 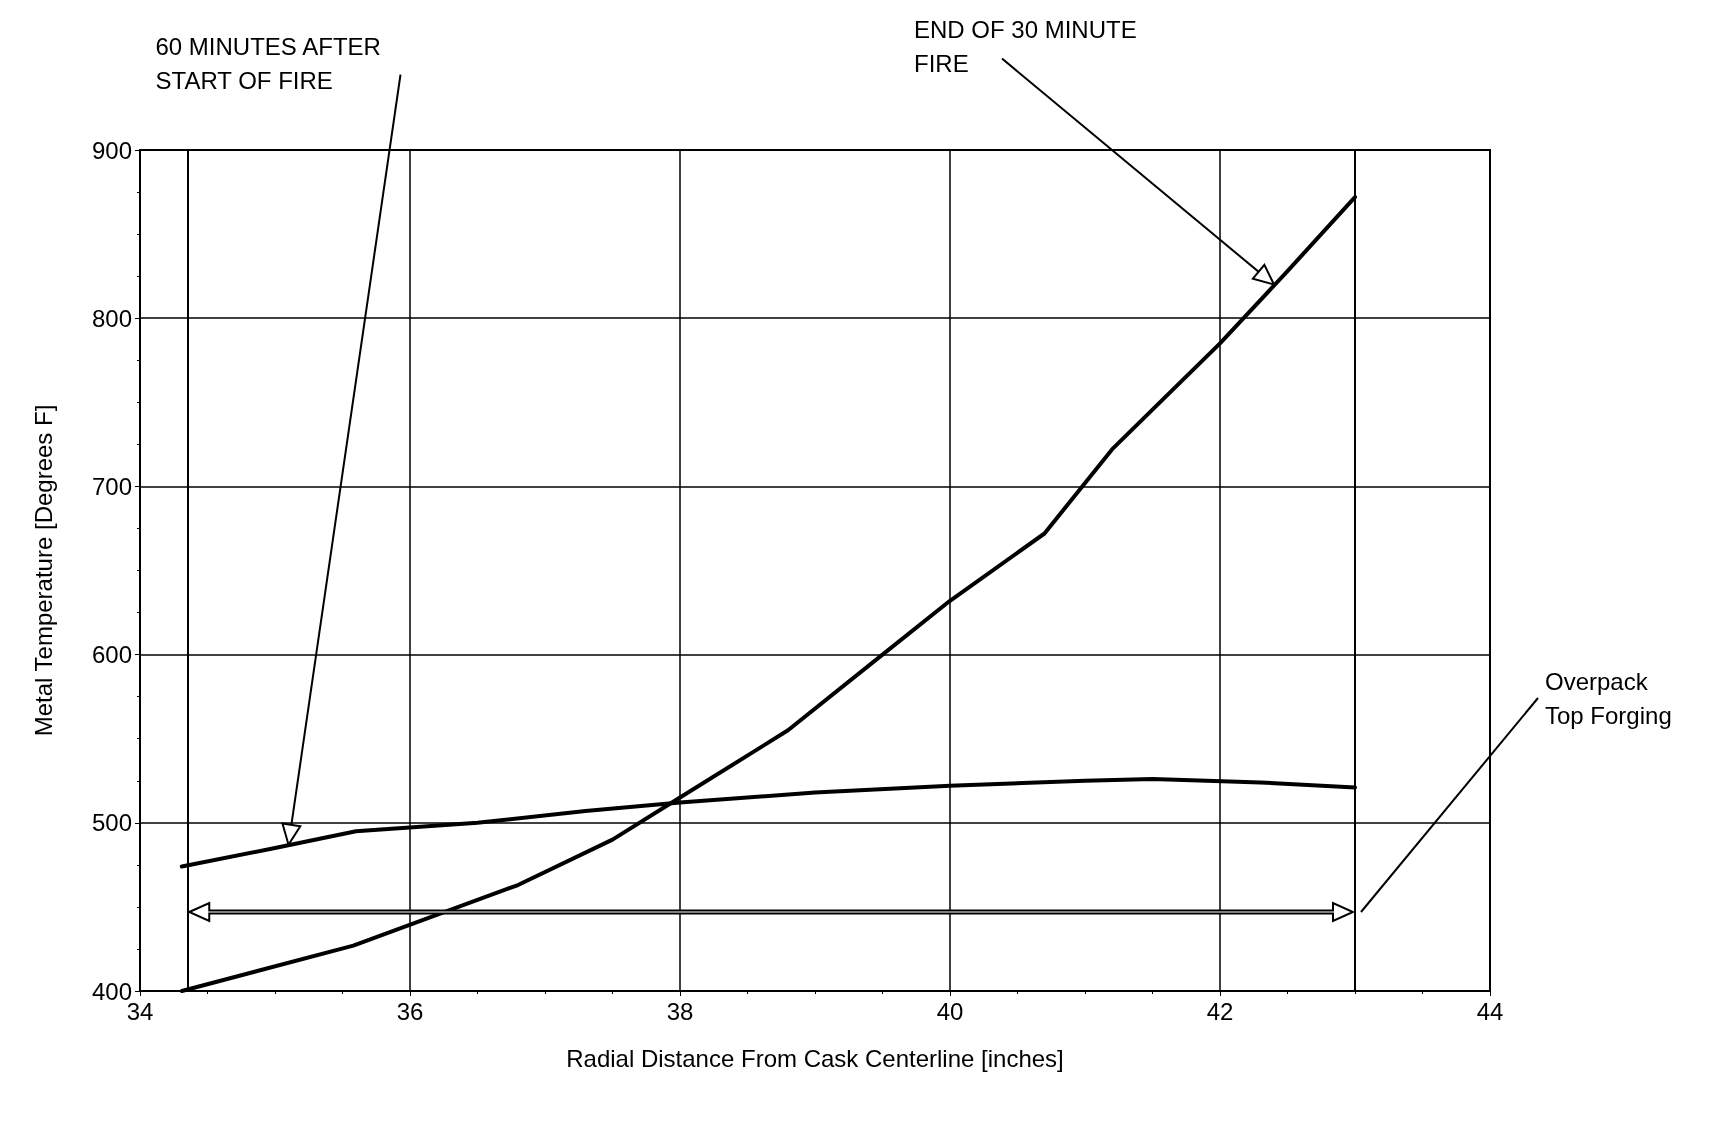 What do you see at coordinates (111, 823) in the screenshot?
I see `y-tick-label: 500` at bounding box center [111, 823].